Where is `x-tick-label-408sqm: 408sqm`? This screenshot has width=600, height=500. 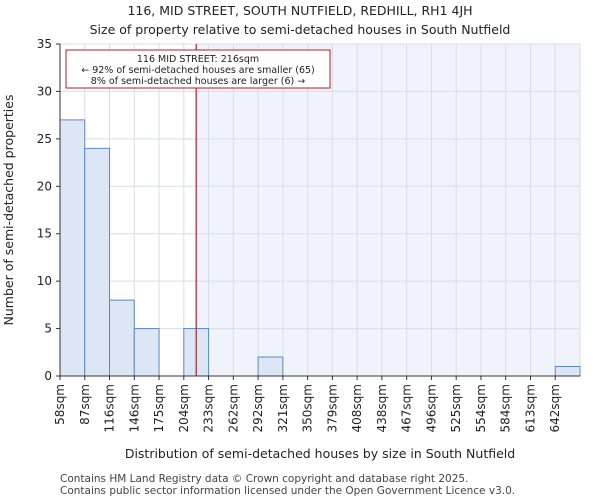 x-tick-label-408sqm: 408sqm is located at coordinates (357, 408).